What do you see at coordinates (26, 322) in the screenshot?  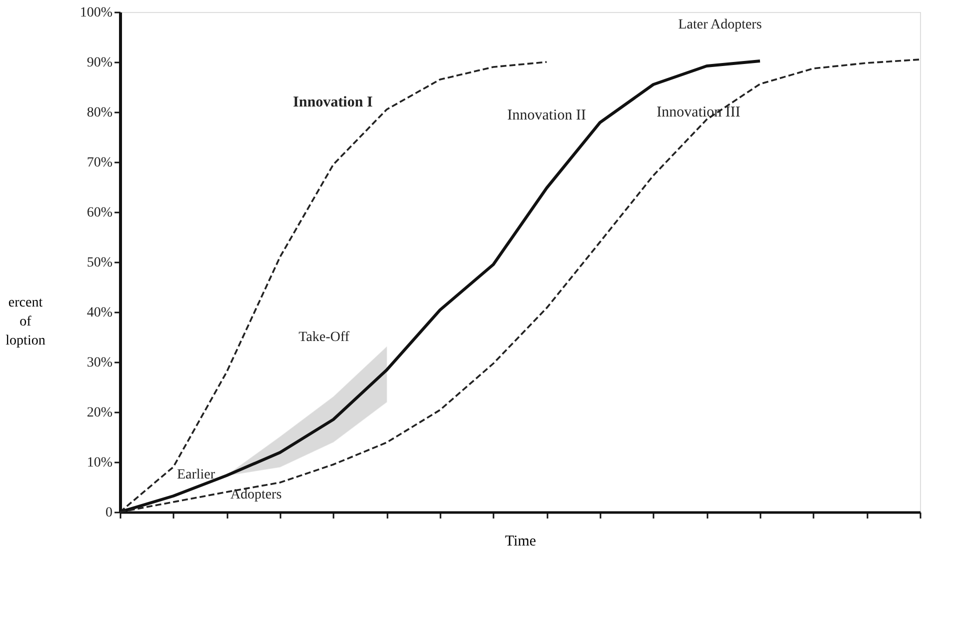 I see `y-axis-title: ercent of loption` at bounding box center [26, 322].